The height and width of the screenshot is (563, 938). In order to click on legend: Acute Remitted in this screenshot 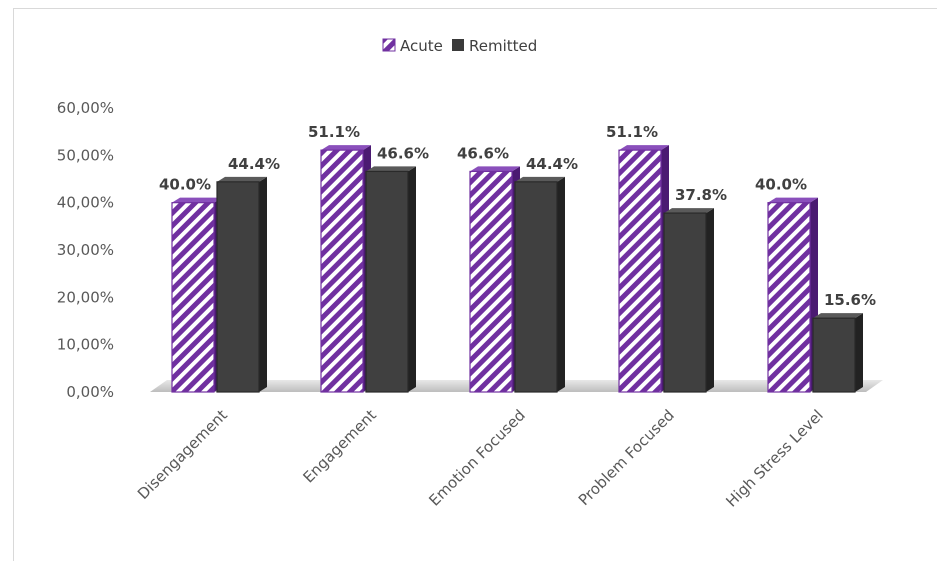, I will do `click(459, 46)`.